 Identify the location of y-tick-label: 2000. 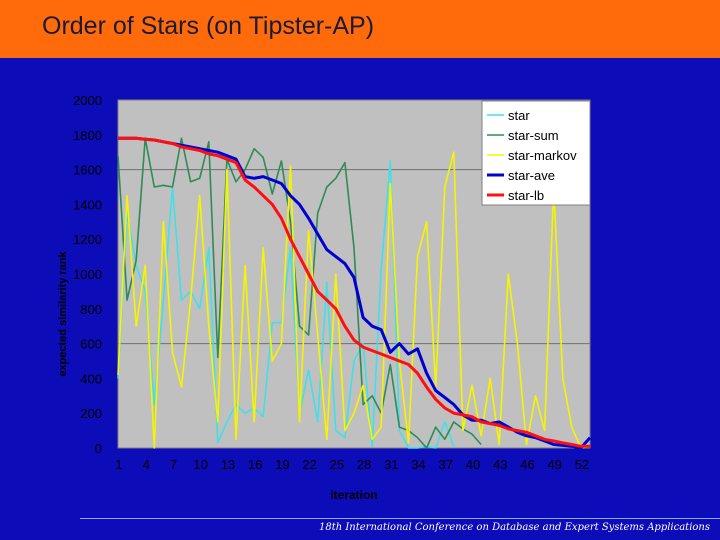
(87, 100).